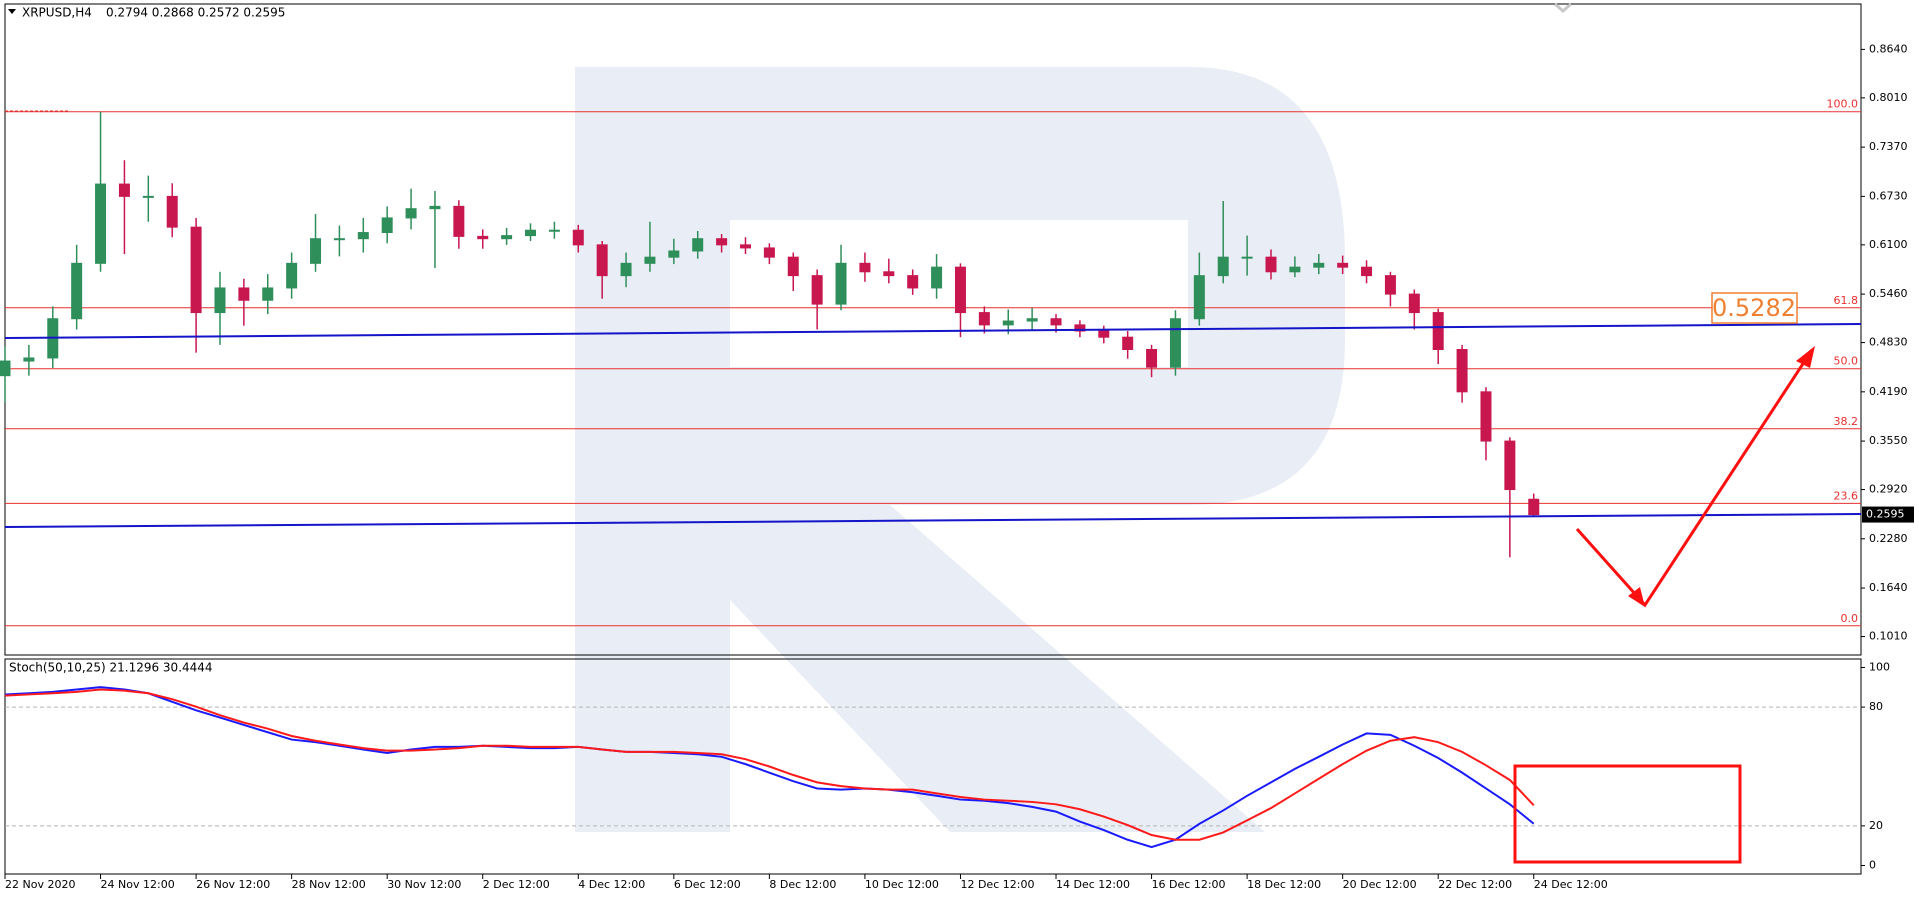 The height and width of the screenshot is (902, 1919). Describe the element at coordinates (1888, 244) in the screenshot. I see `y-tick-label: 0.6100` at that location.